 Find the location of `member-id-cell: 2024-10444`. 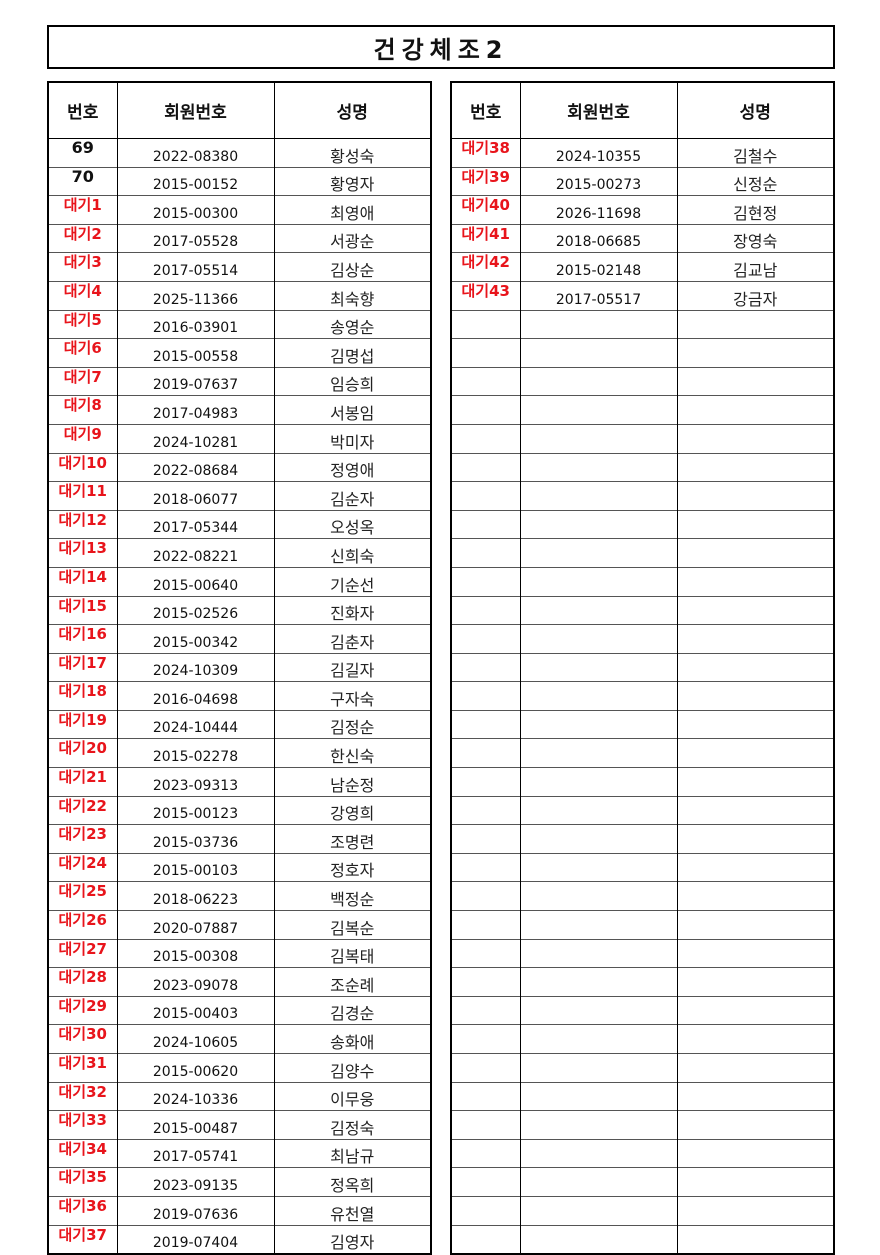

member-id-cell: 2024-10444 is located at coordinates (195, 724).